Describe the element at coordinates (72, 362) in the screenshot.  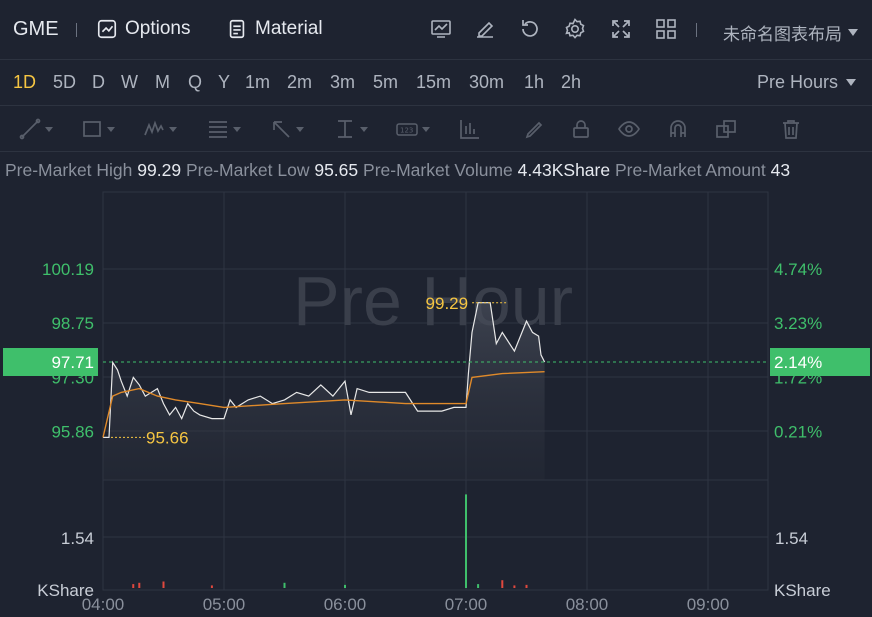
I see `current-price-label: 97.71` at that location.